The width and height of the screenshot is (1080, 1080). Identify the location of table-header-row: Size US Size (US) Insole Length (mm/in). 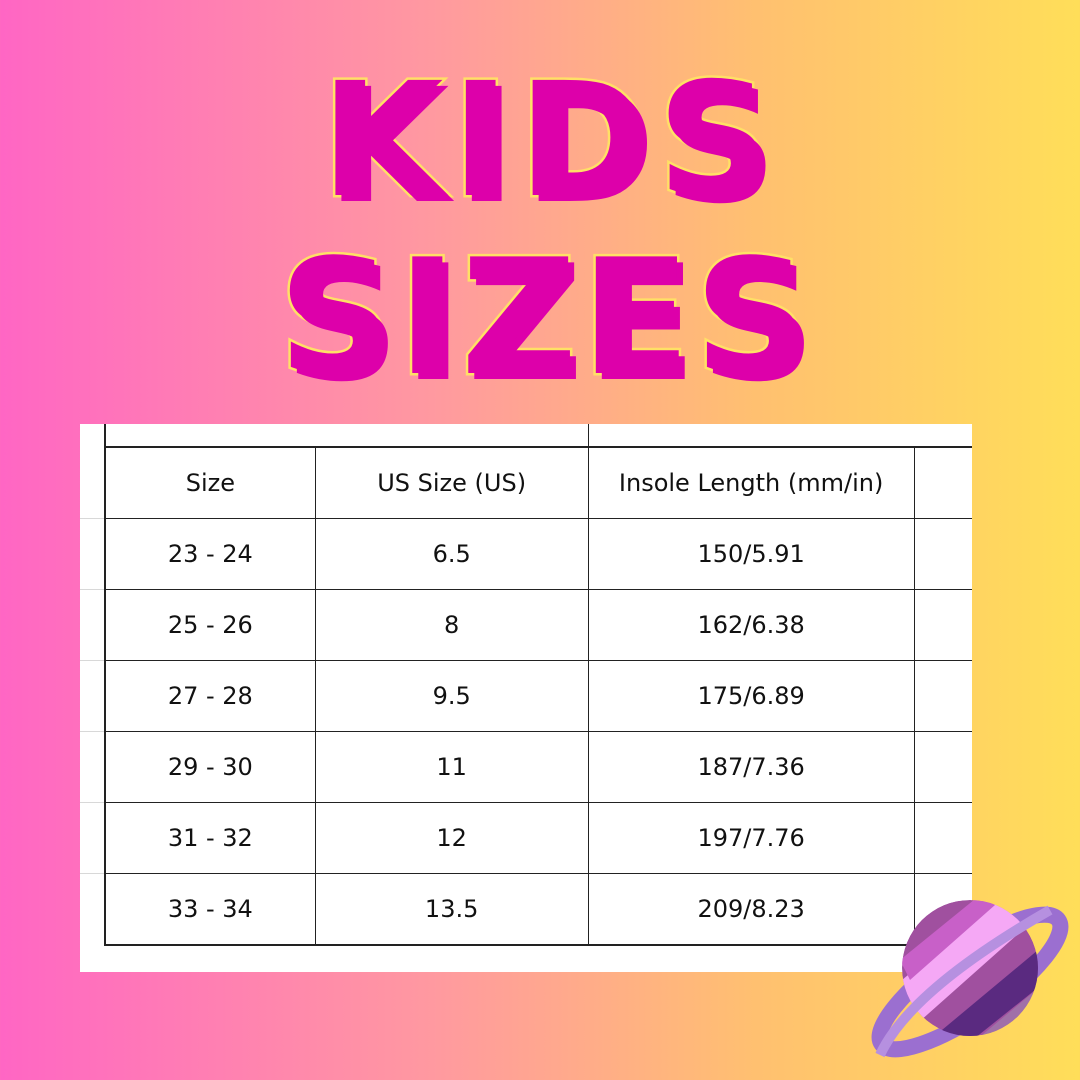
(537, 482).